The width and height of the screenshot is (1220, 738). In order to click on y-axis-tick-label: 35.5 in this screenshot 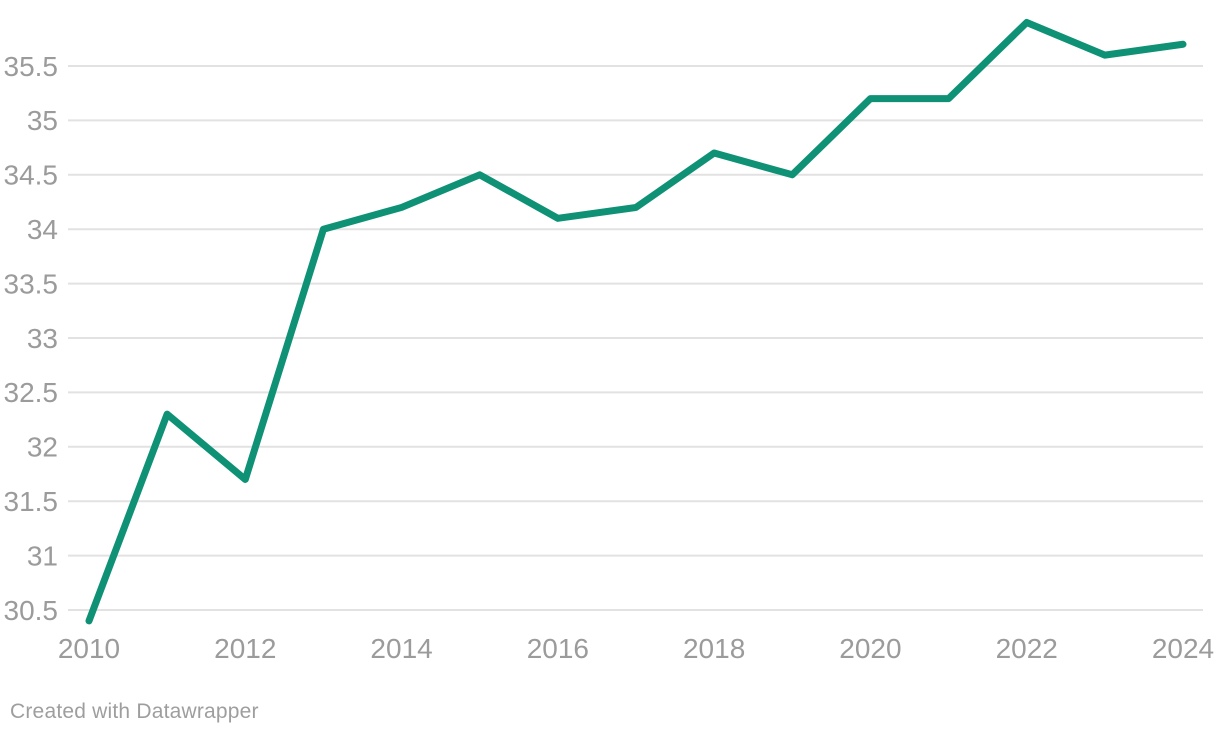, I will do `click(31, 66)`.